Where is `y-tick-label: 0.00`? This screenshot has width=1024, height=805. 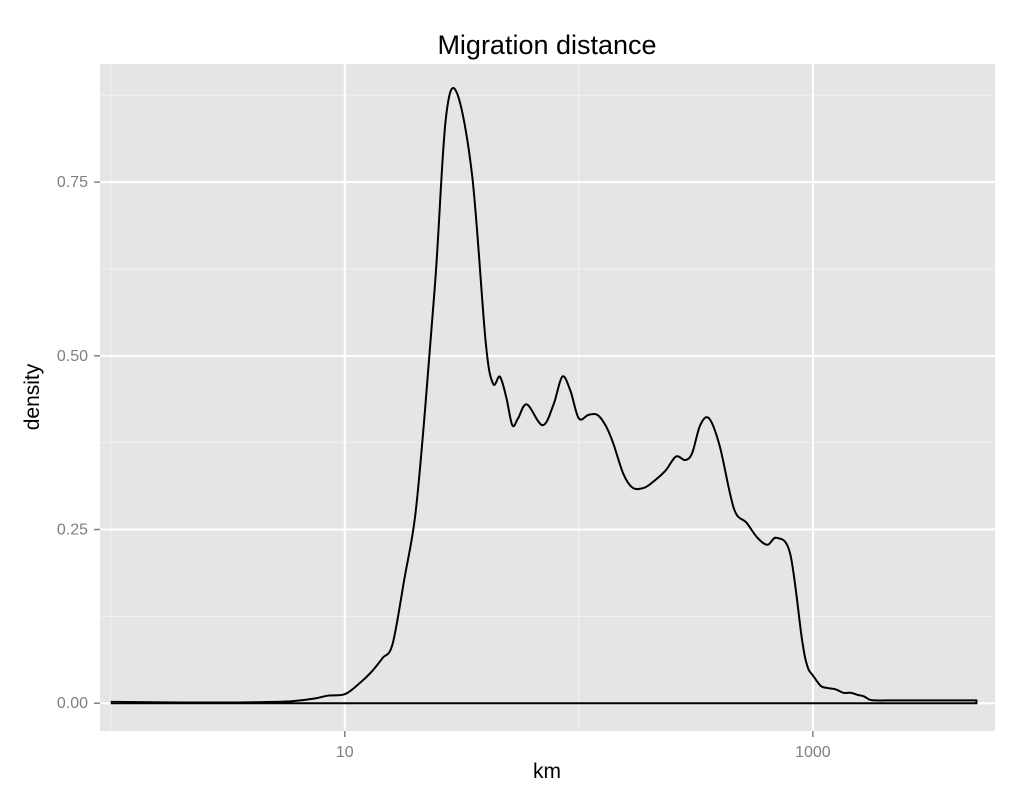 y-tick-label: 0.00 is located at coordinates (72, 703).